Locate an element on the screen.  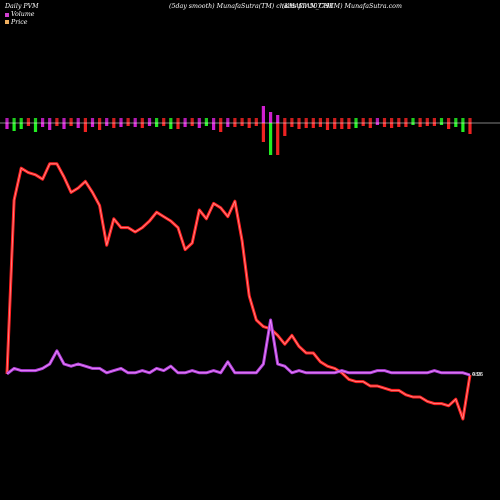
chart-header-left: Daily PVM is located at coordinates (22, 6).